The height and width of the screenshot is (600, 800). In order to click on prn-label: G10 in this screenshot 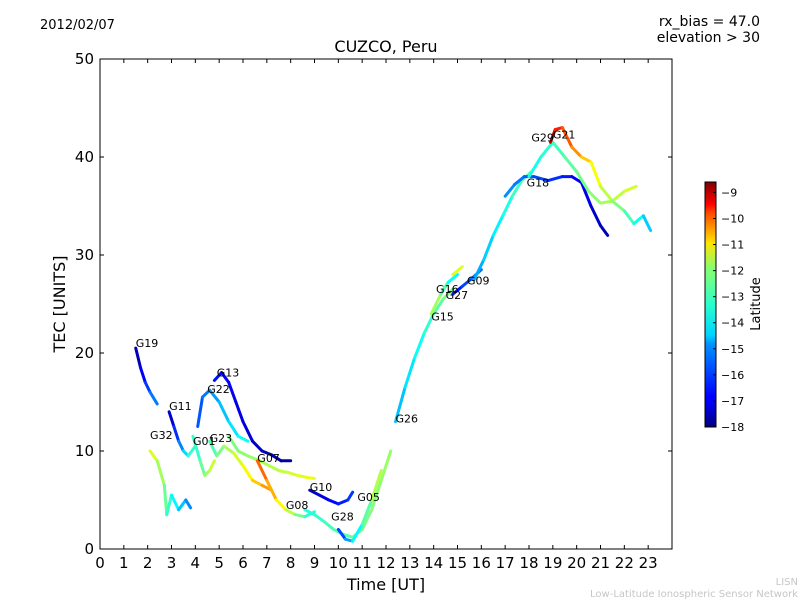, I will do `click(321, 487)`.